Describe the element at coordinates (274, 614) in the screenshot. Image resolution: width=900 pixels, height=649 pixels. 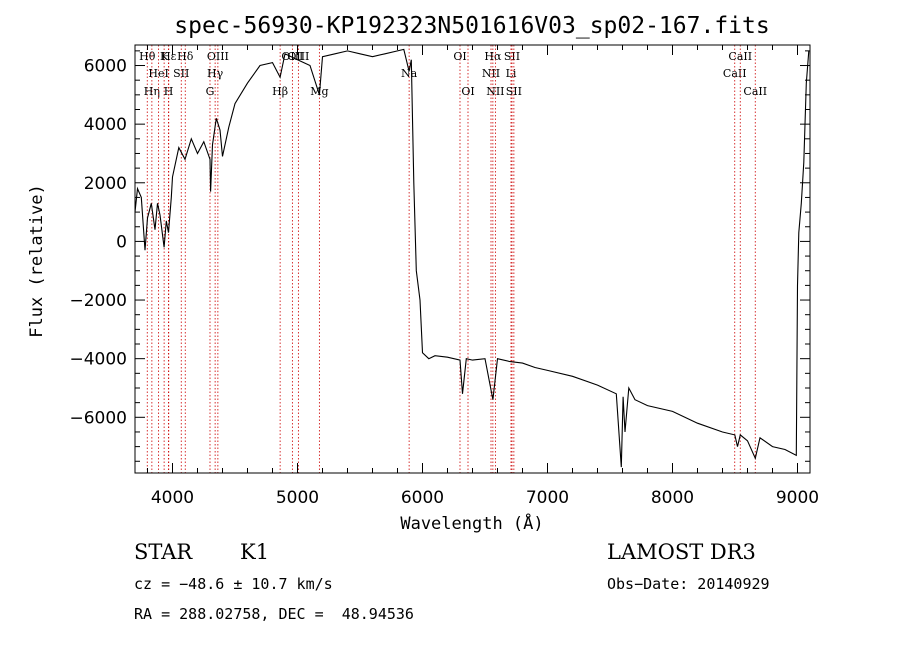
I see `coordinates-text: RA = 288.02758, DEC = 48.94536` at that location.